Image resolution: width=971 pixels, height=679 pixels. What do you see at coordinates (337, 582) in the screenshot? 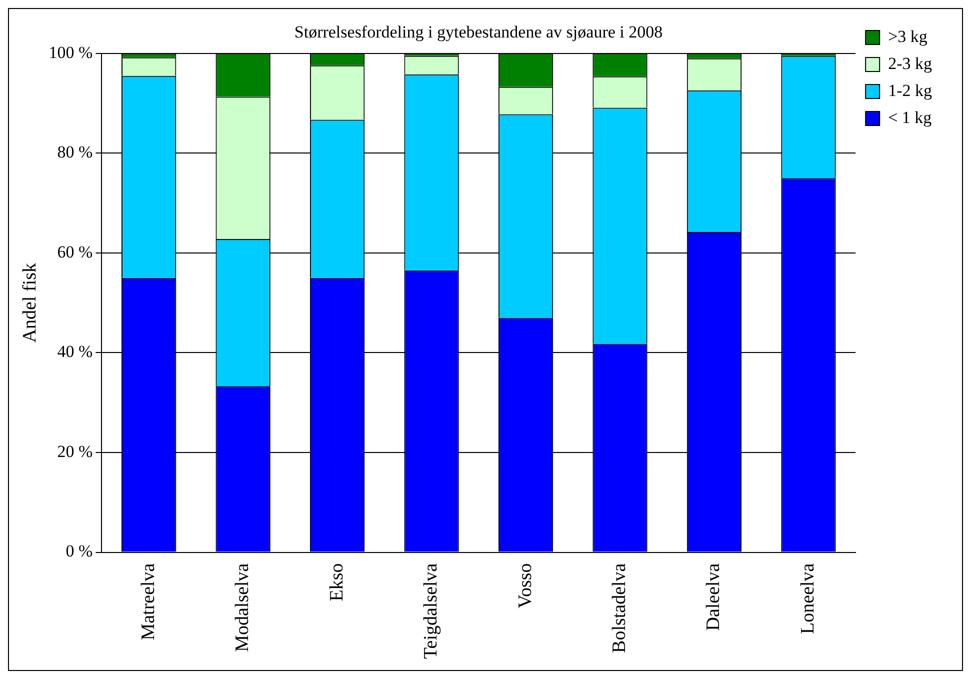
I see `x-tick-label: Ekso` at bounding box center [337, 582].